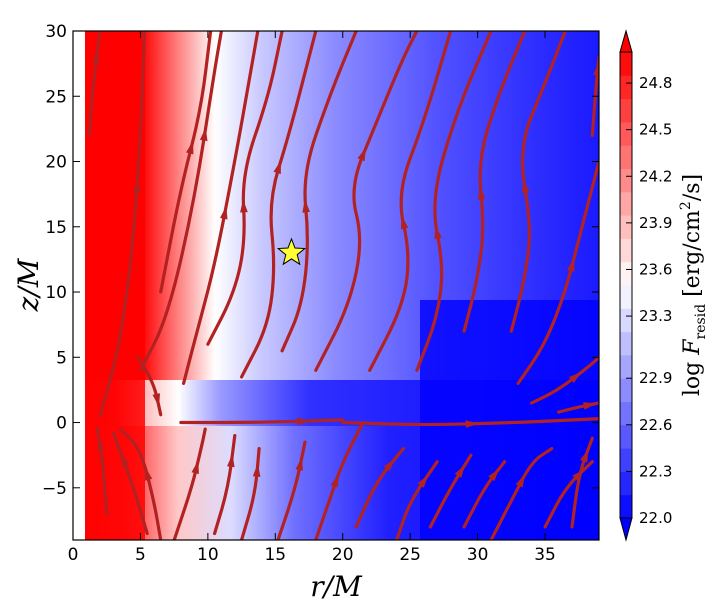 The image size is (725, 600). Describe the element at coordinates (478, 555) in the screenshot. I see `x-tick-label: 30` at that location.